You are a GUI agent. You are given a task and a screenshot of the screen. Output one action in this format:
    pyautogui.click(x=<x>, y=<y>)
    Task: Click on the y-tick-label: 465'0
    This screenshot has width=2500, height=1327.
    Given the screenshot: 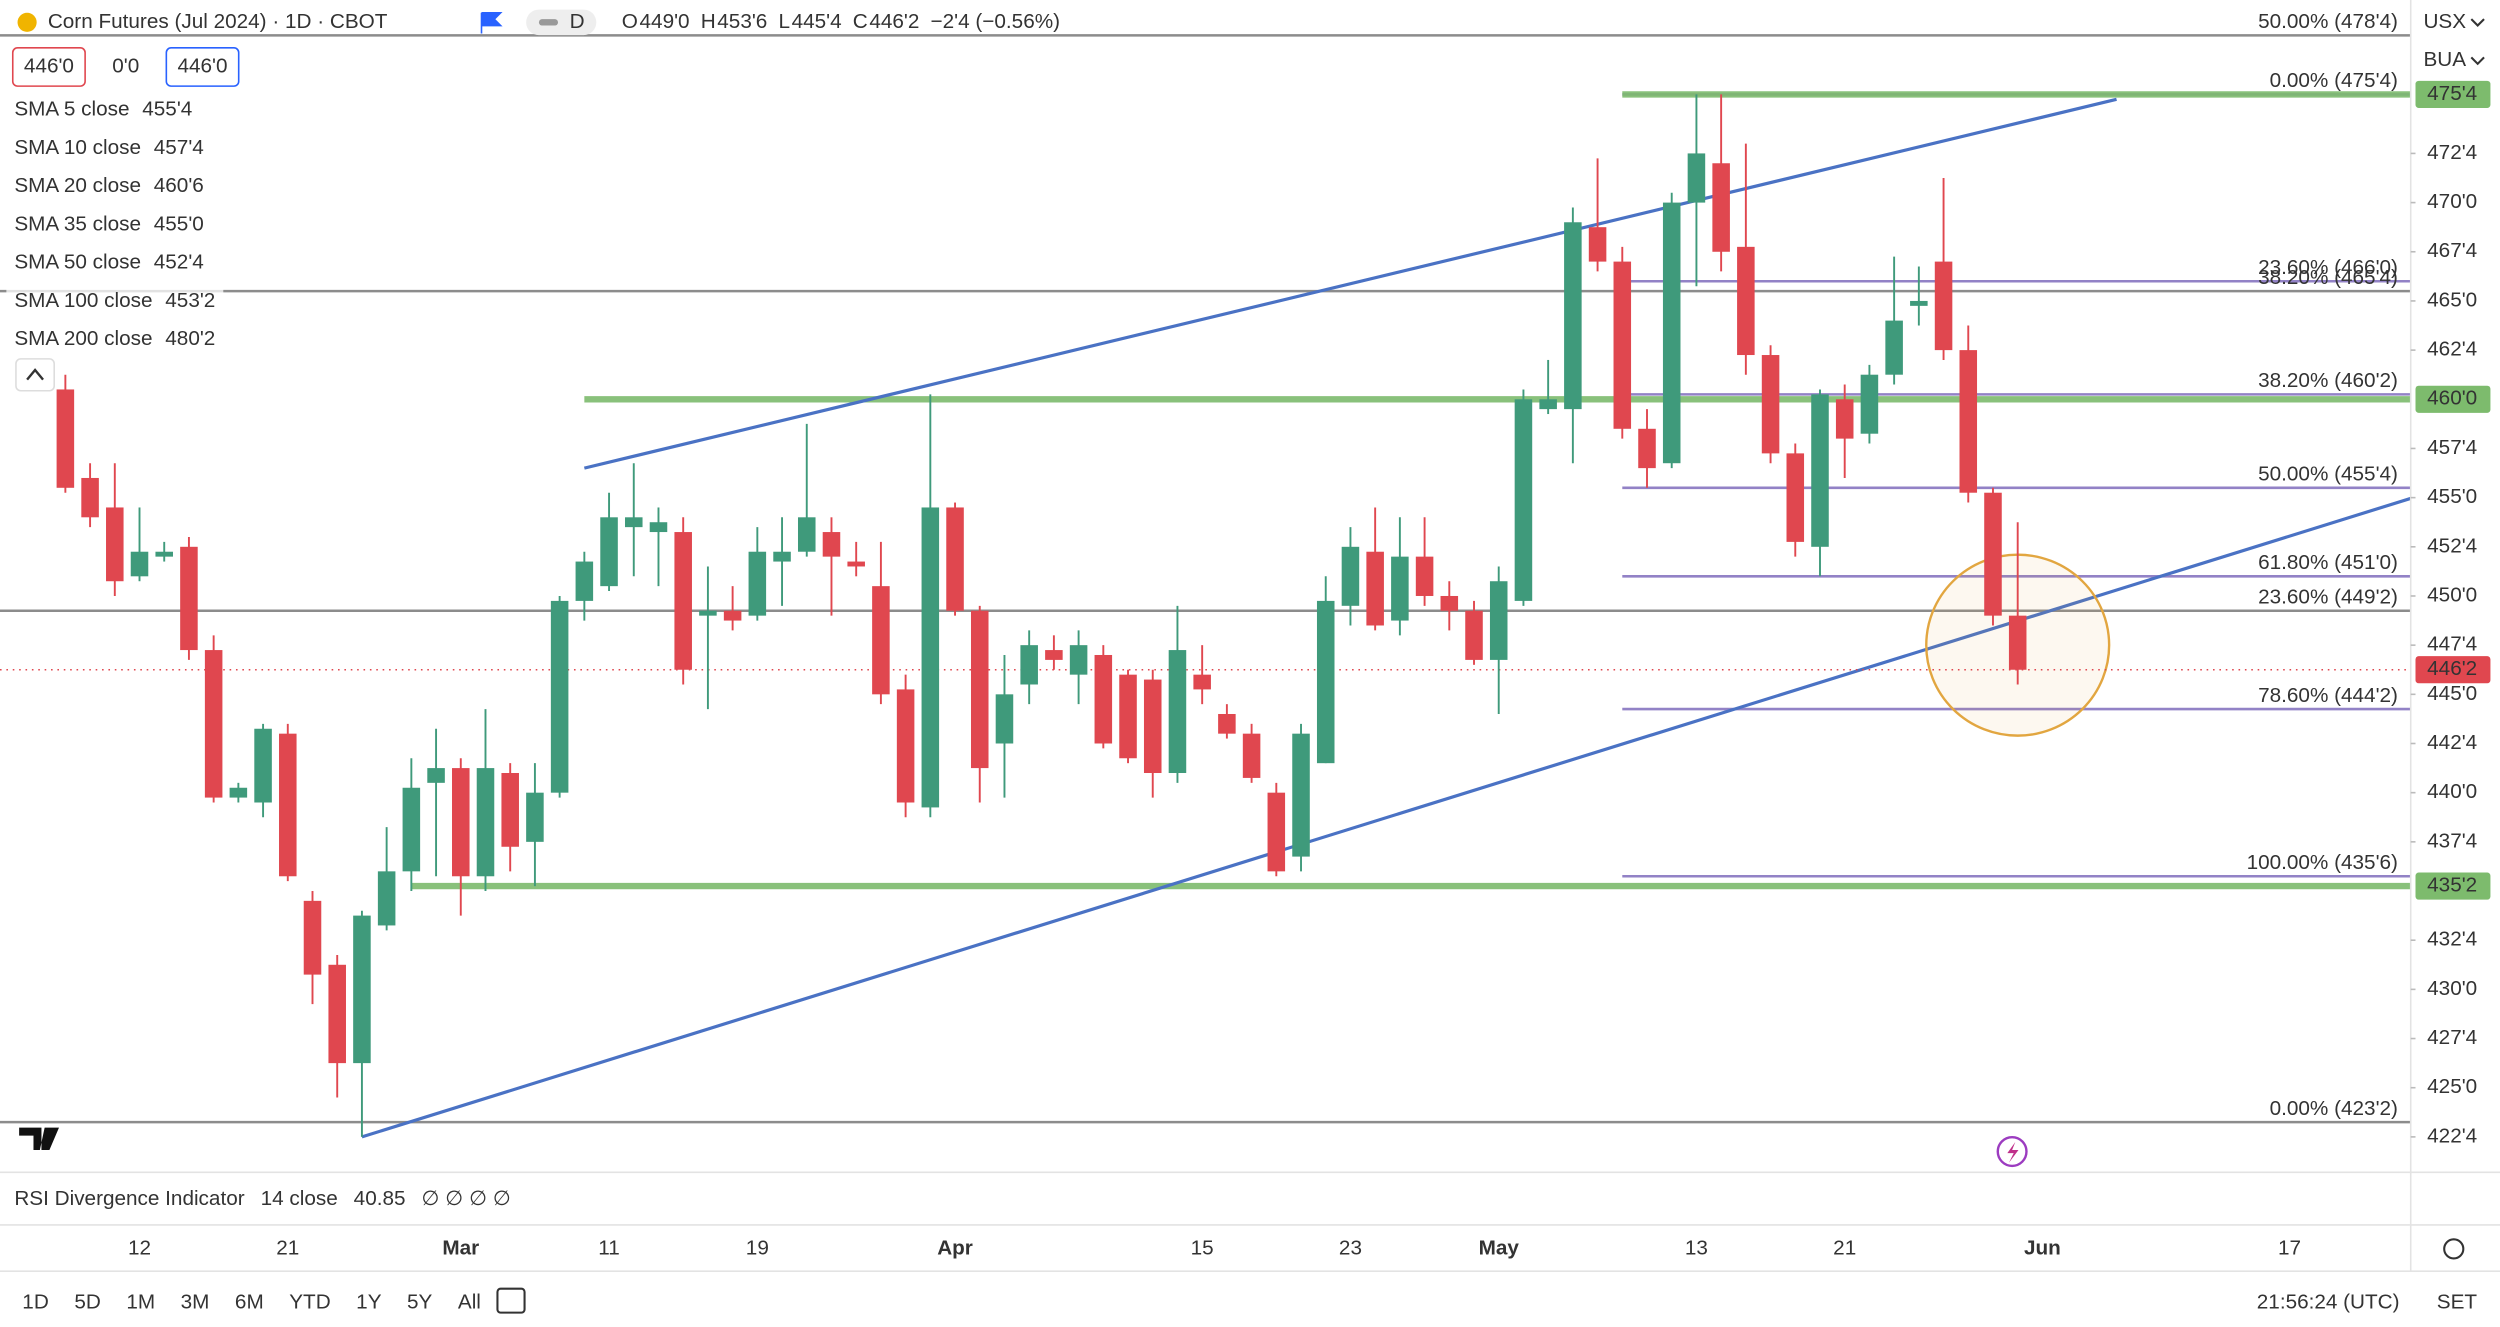 What is the action you would take?
    pyautogui.click(x=2452, y=299)
    